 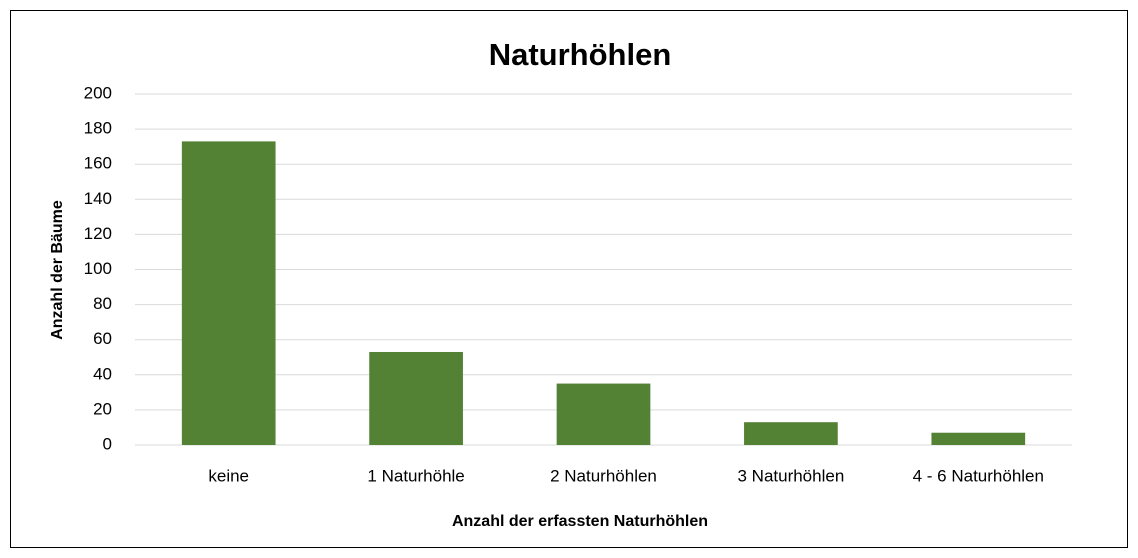 What do you see at coordinates (102, 373) in the screenshot?
I see `y-tick-label: 40` at bounding box center [102, 373].